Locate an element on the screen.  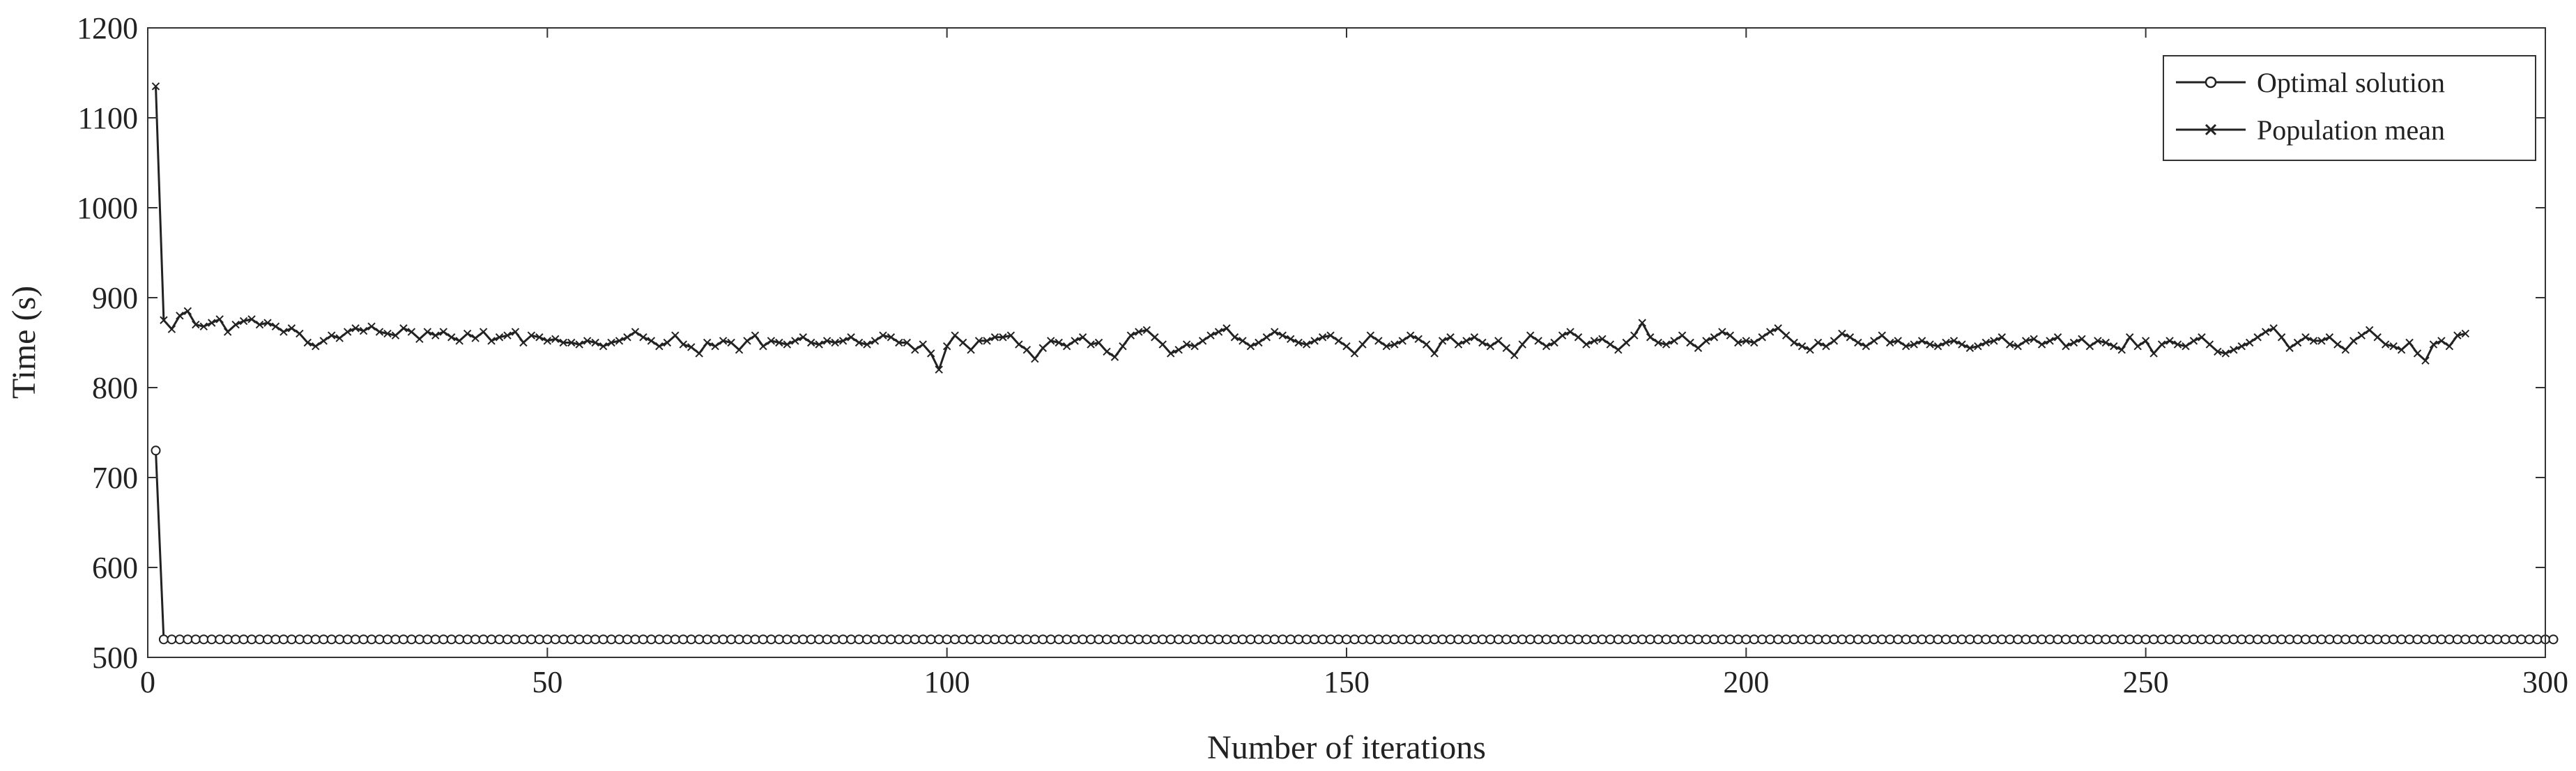
x-tick-label: 300 is located at coordinates (2545, 682).